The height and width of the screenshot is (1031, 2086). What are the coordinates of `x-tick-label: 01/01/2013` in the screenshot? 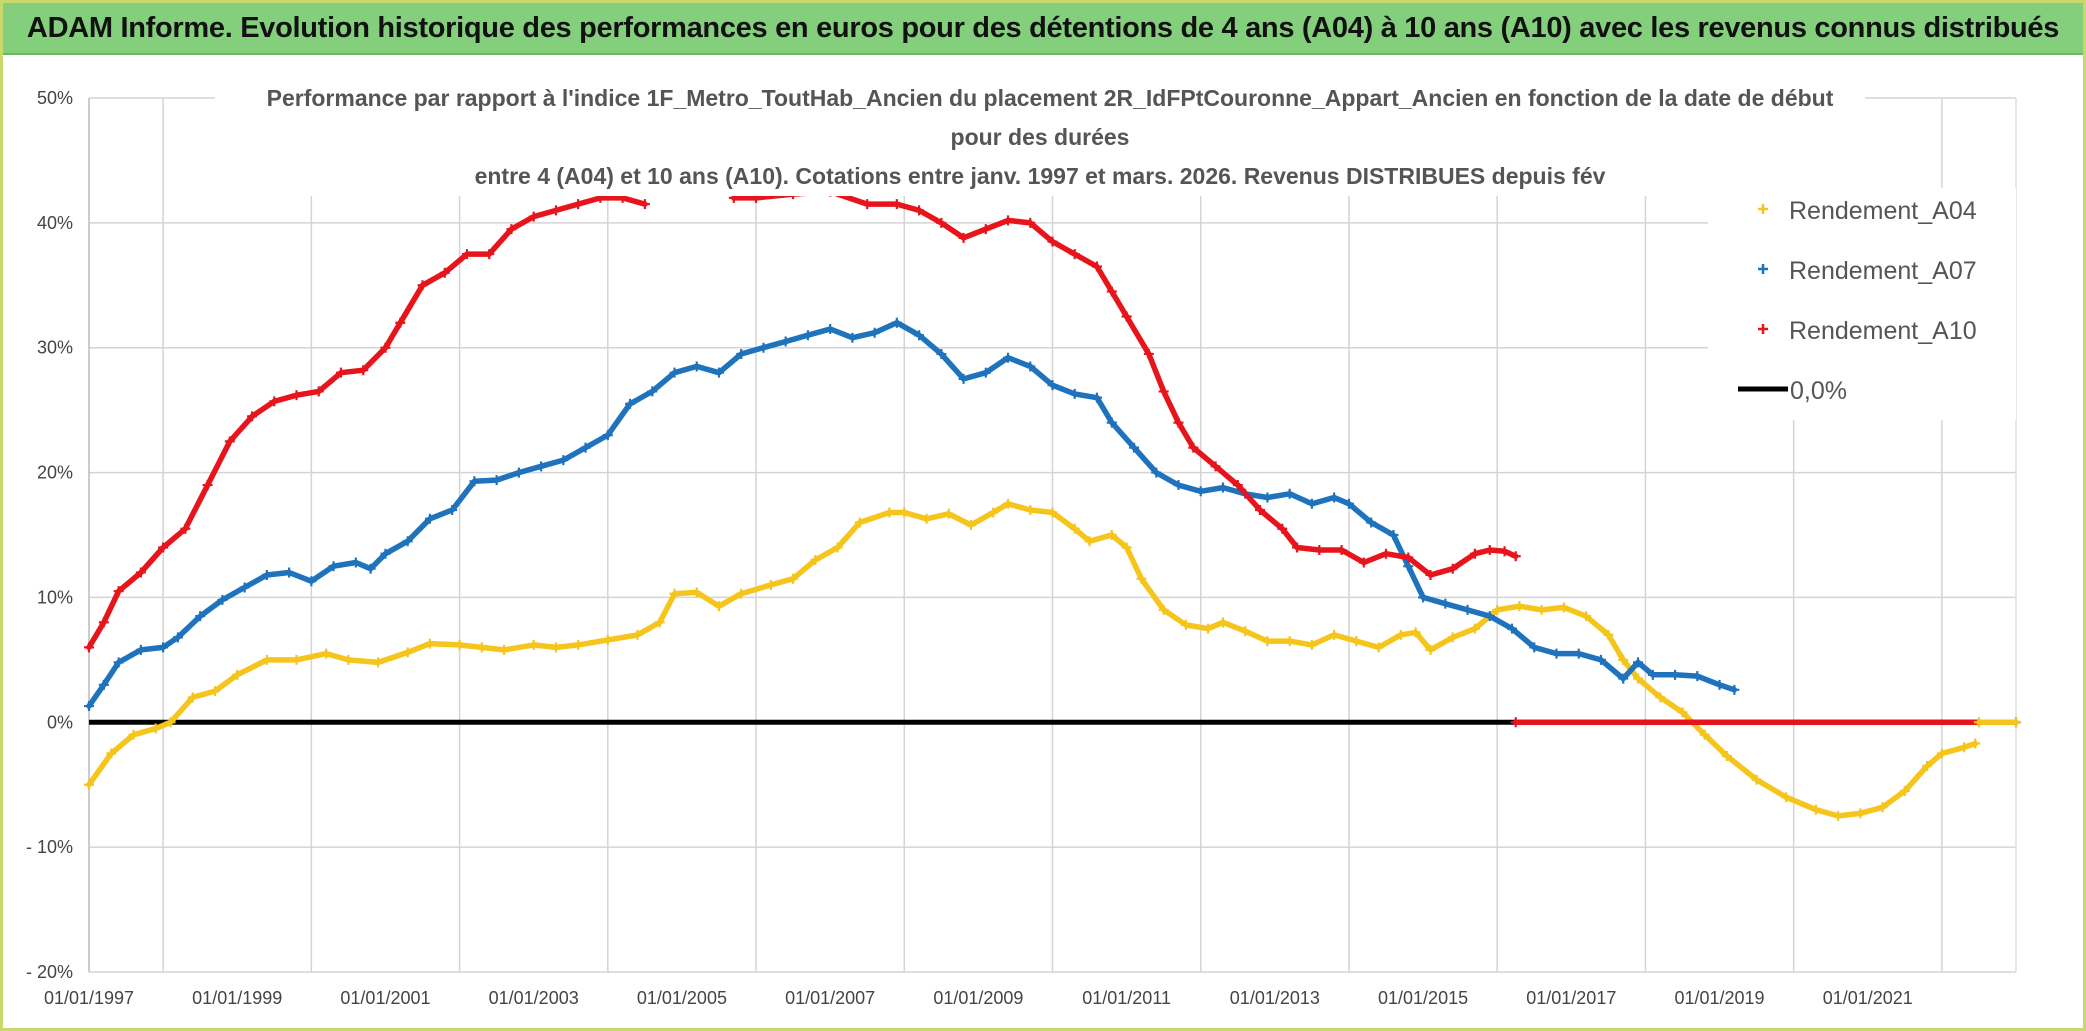 It's located at (1275, 998).